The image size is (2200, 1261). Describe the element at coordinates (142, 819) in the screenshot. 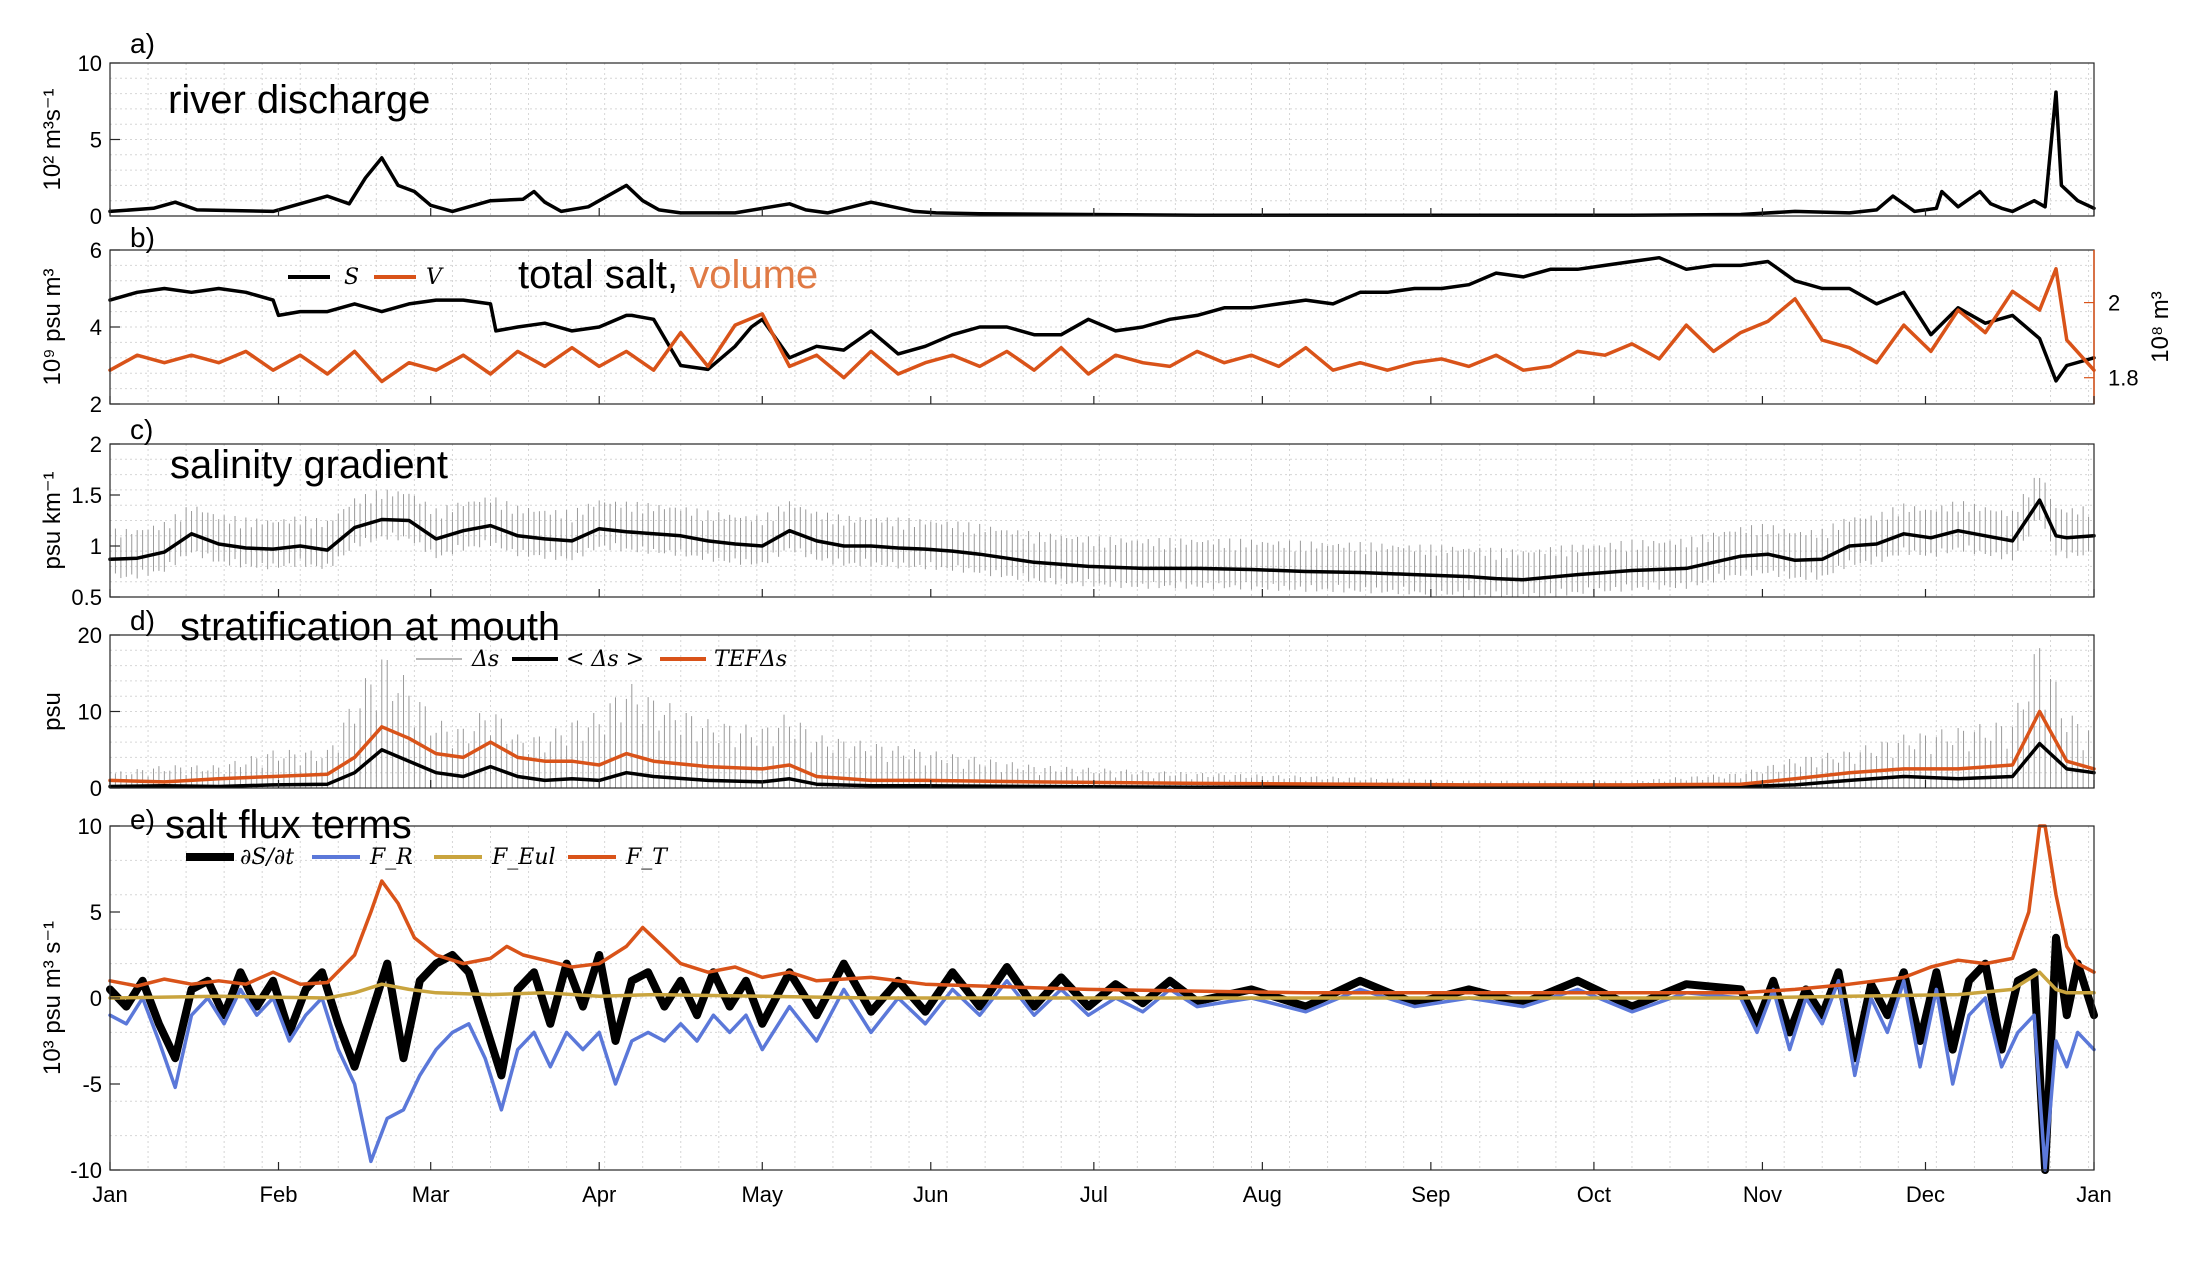

I see `panel-letter: e)` at that location.